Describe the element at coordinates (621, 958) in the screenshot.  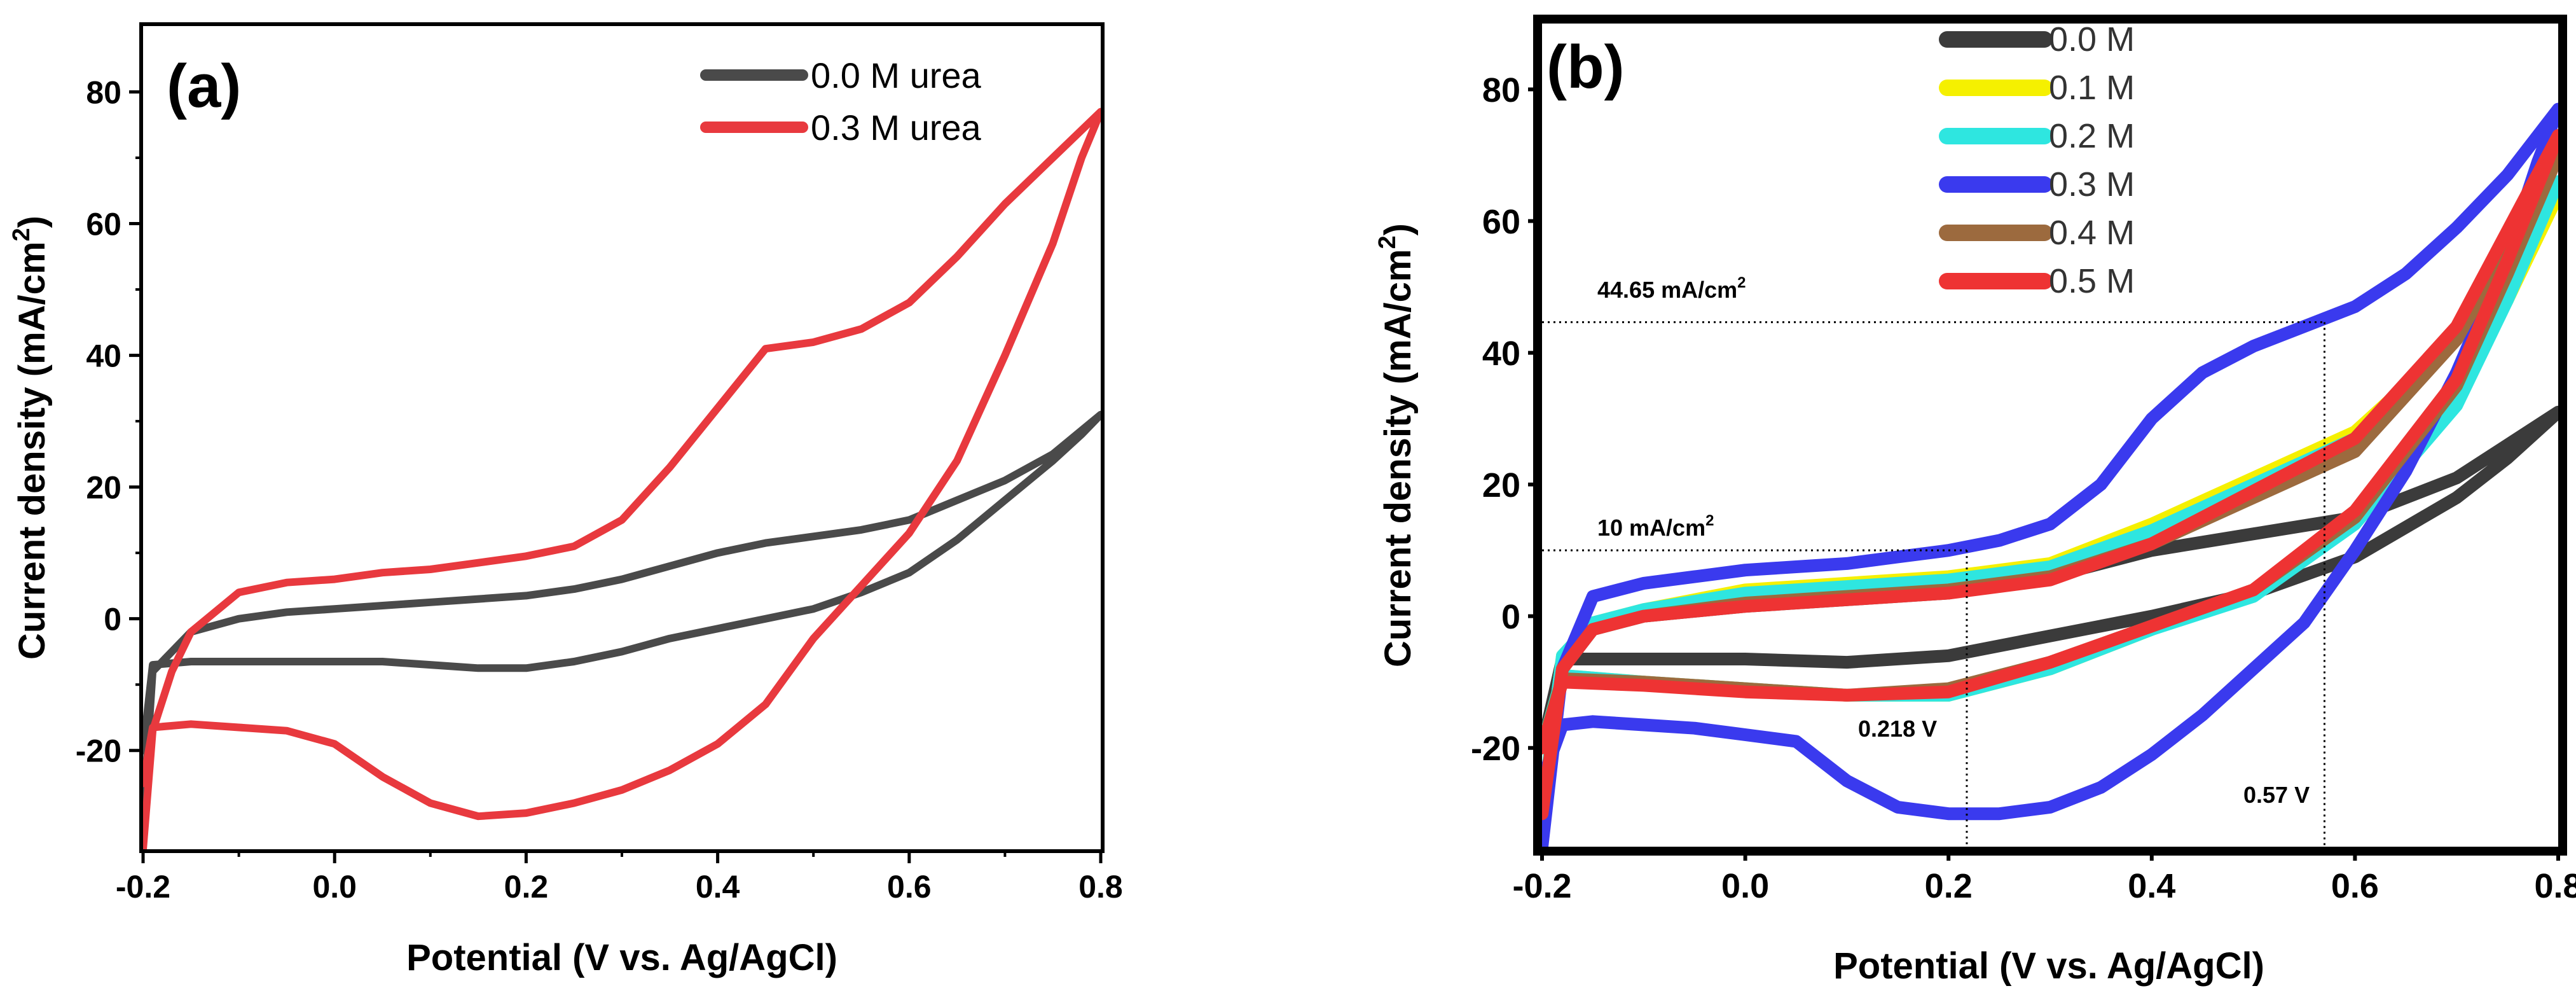
I see `panel-a-x-axis-title: Potential (V vs. Ag/AgCl)` at that location.